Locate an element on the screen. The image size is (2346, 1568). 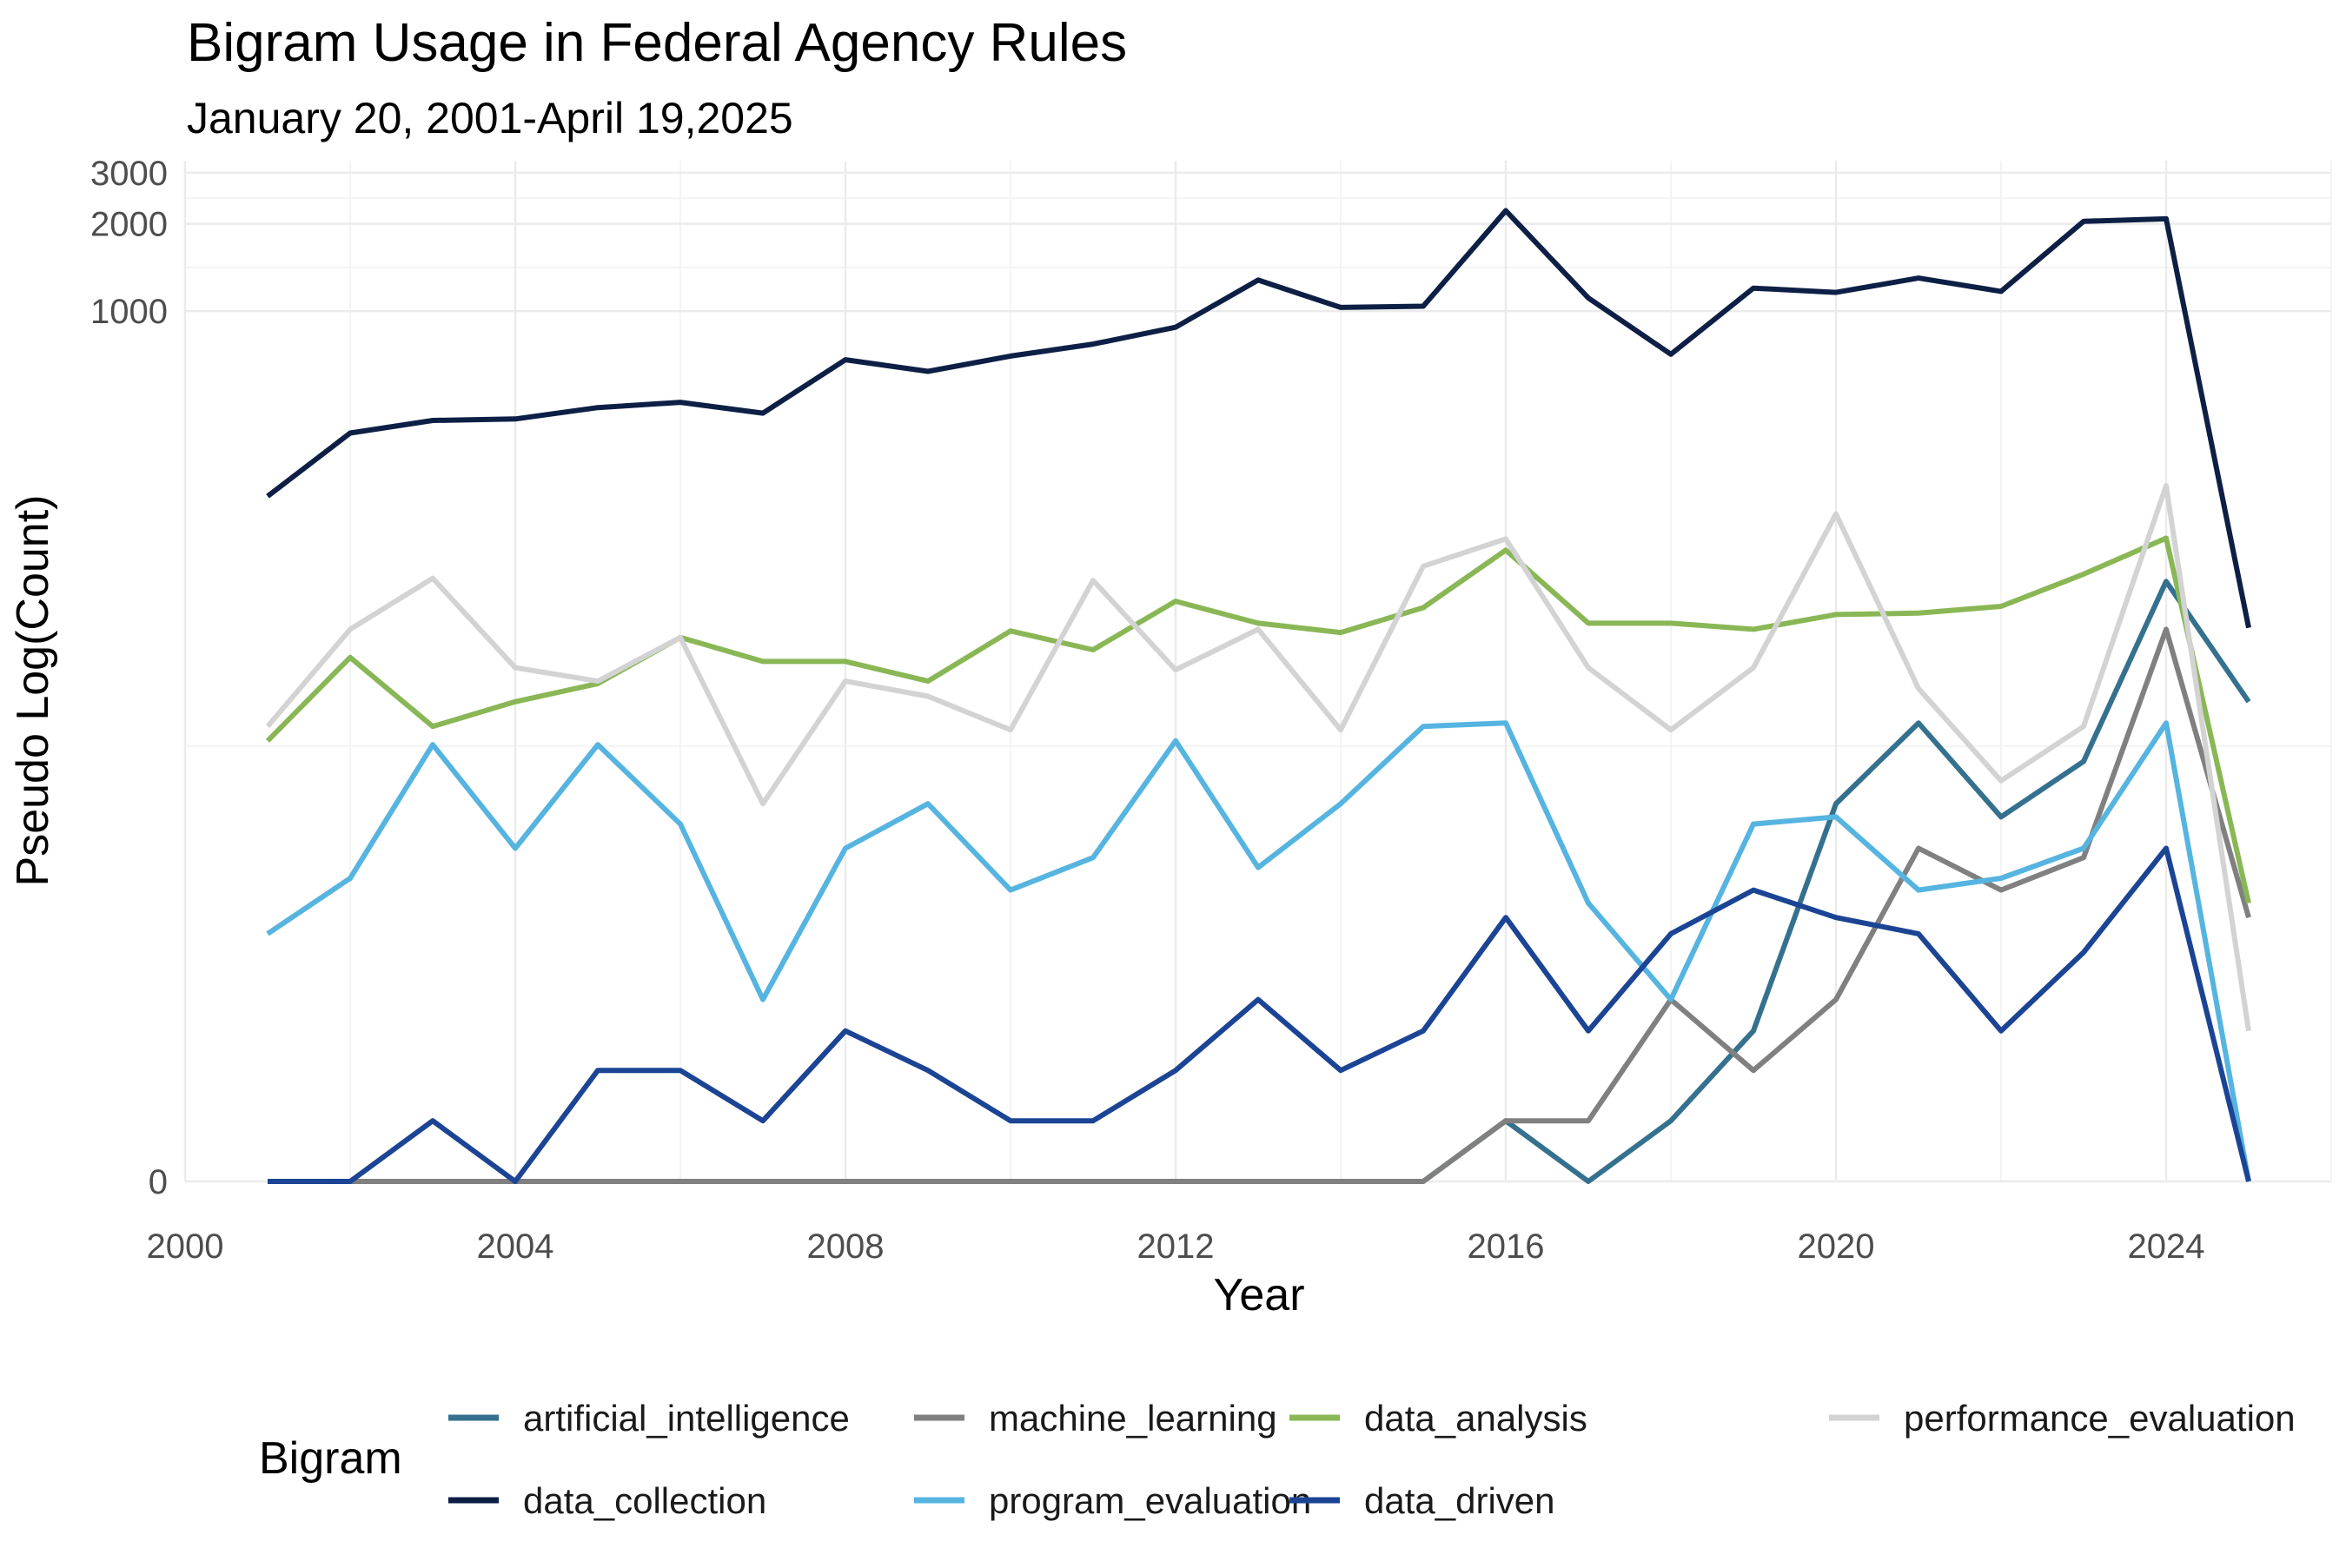
x-tick-label: 2008 is located at coordinates (846, 1246).